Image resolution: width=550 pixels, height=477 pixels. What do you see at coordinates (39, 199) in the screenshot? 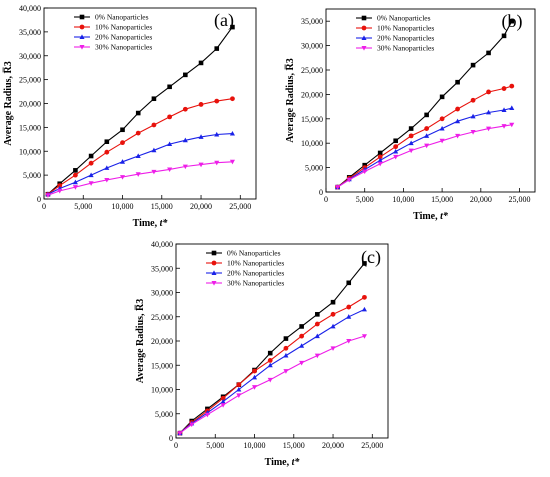
I see `y-tick-label: 0` at bounding box center [39, 199].